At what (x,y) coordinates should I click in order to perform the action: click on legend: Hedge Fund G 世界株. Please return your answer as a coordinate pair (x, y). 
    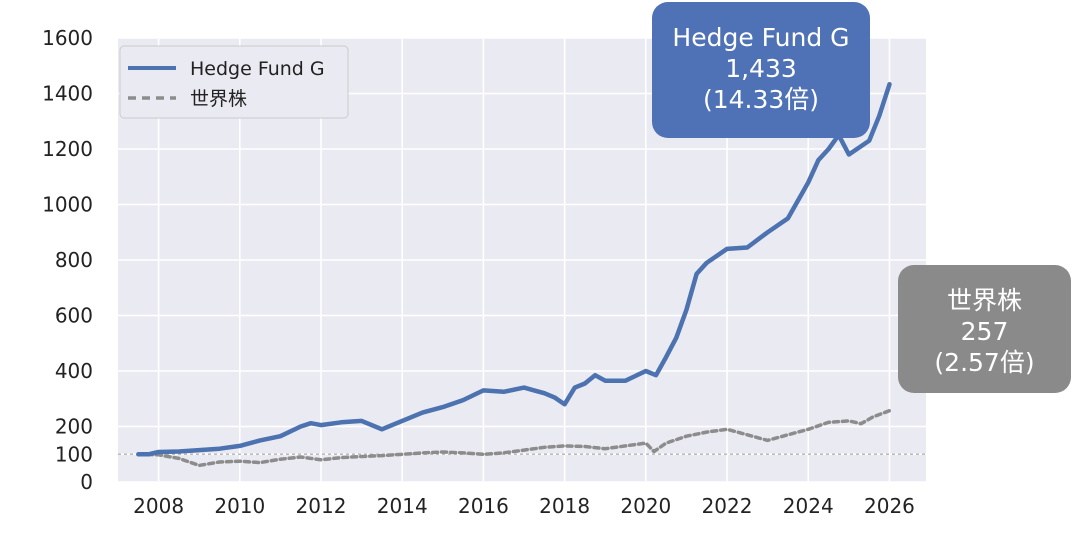
    Looking at the image, I should click on (234, 82).